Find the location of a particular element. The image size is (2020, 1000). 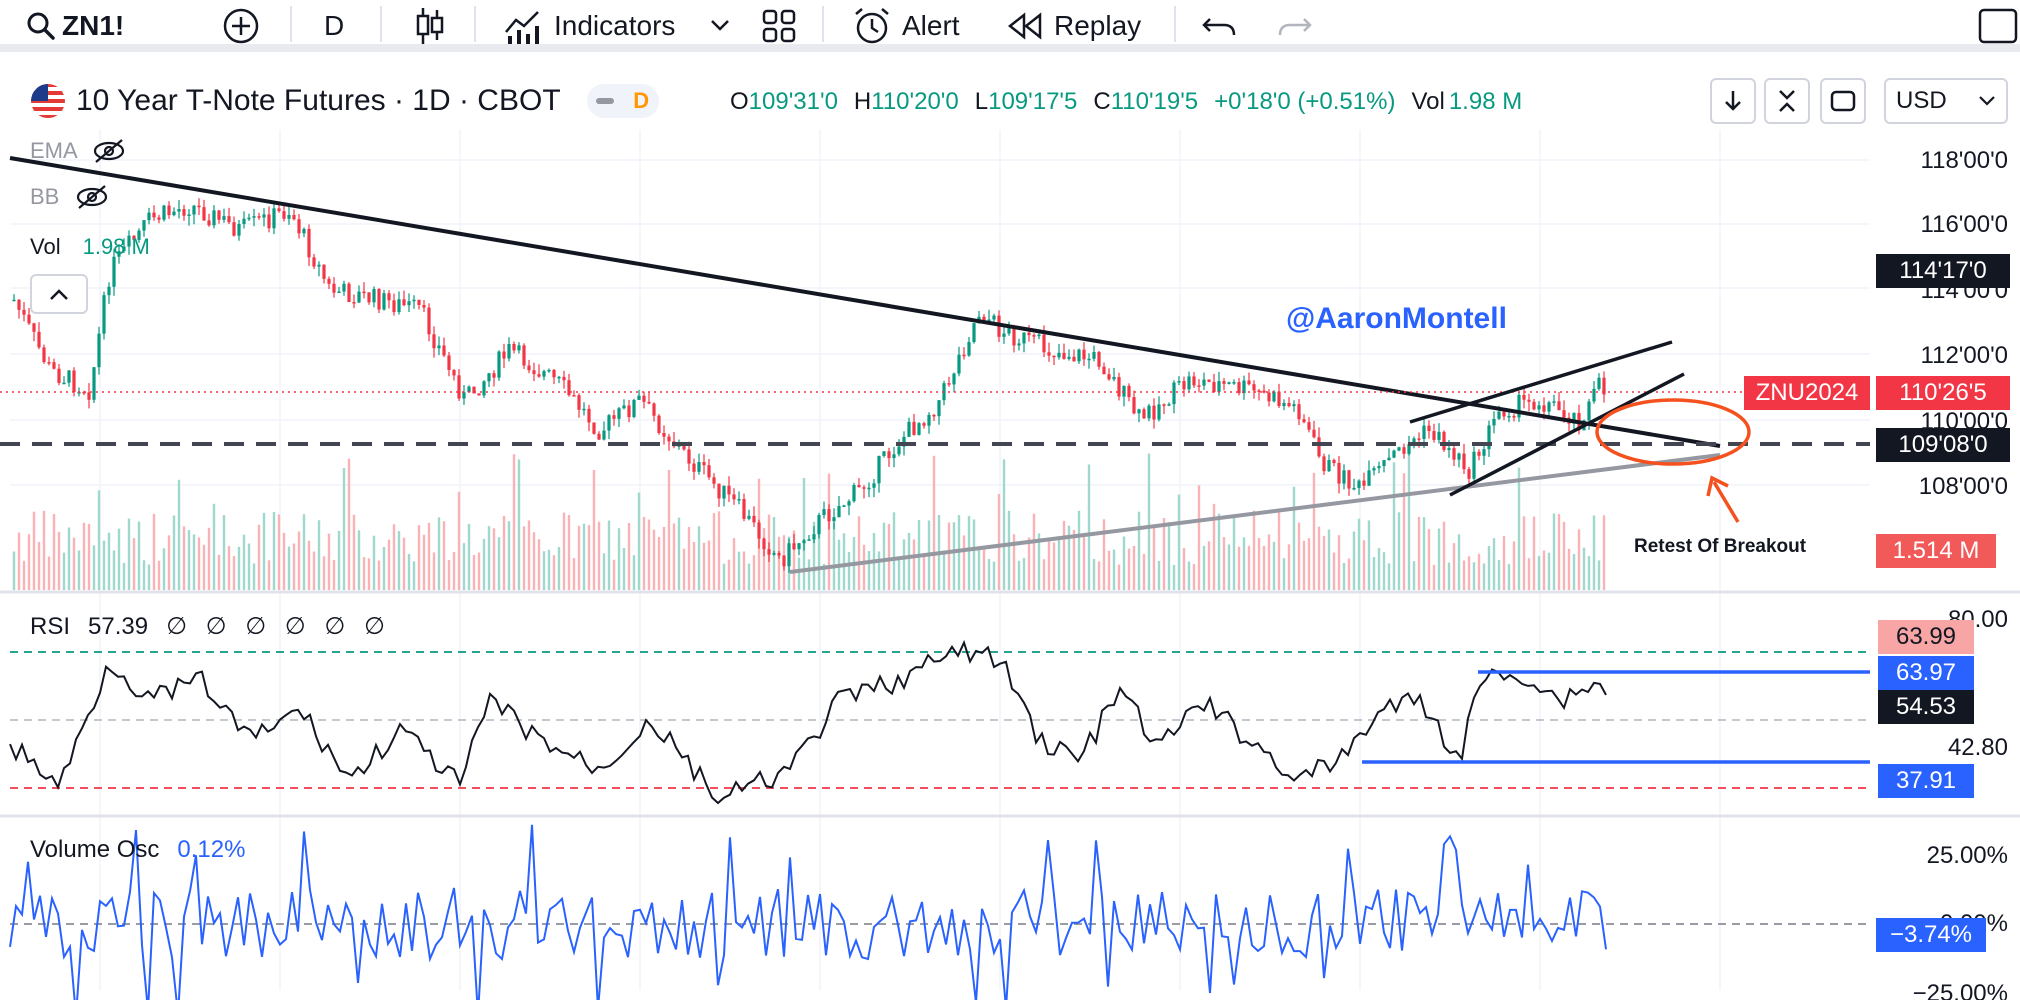

interval-button: D is located at coordinates (334, 26).